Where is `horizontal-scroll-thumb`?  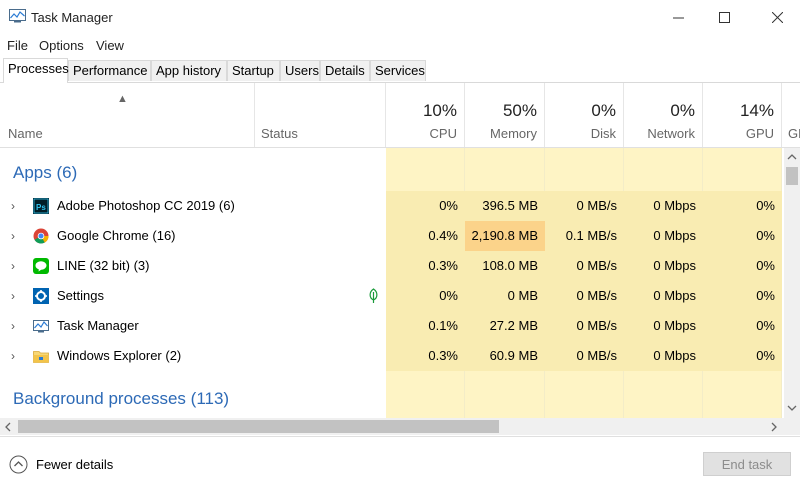 horizontal-scroll-thumb is located at coordinates (258, 426).